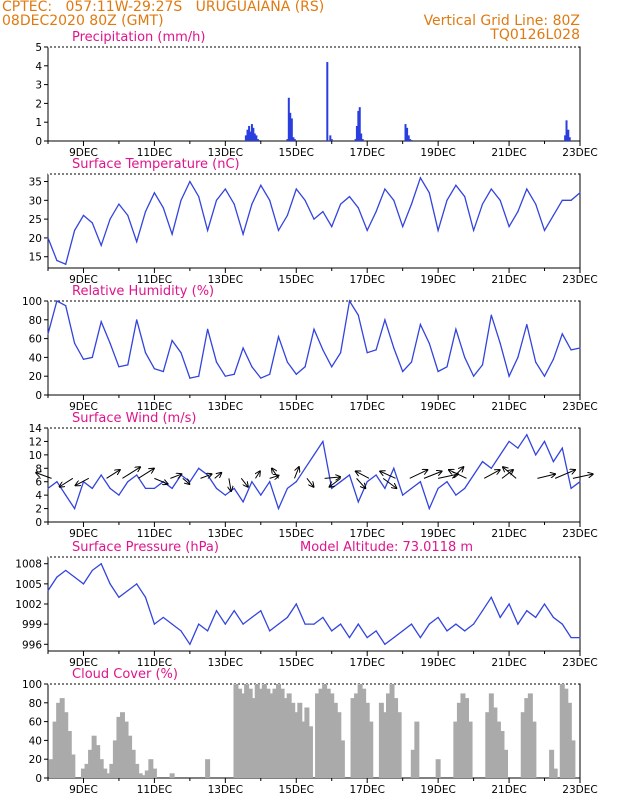  What do you see at coordinates (38, 48) in the screenshot?
I see `y-tick-label: 5` at bounding box center [38, 48].